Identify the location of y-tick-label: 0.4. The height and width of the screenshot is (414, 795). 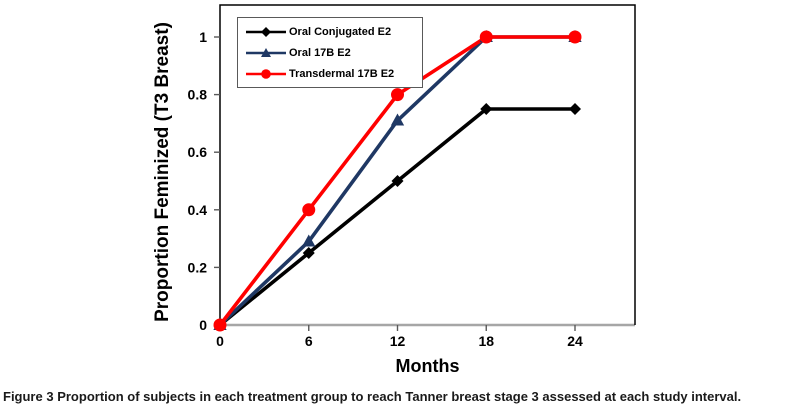
(198, 210).